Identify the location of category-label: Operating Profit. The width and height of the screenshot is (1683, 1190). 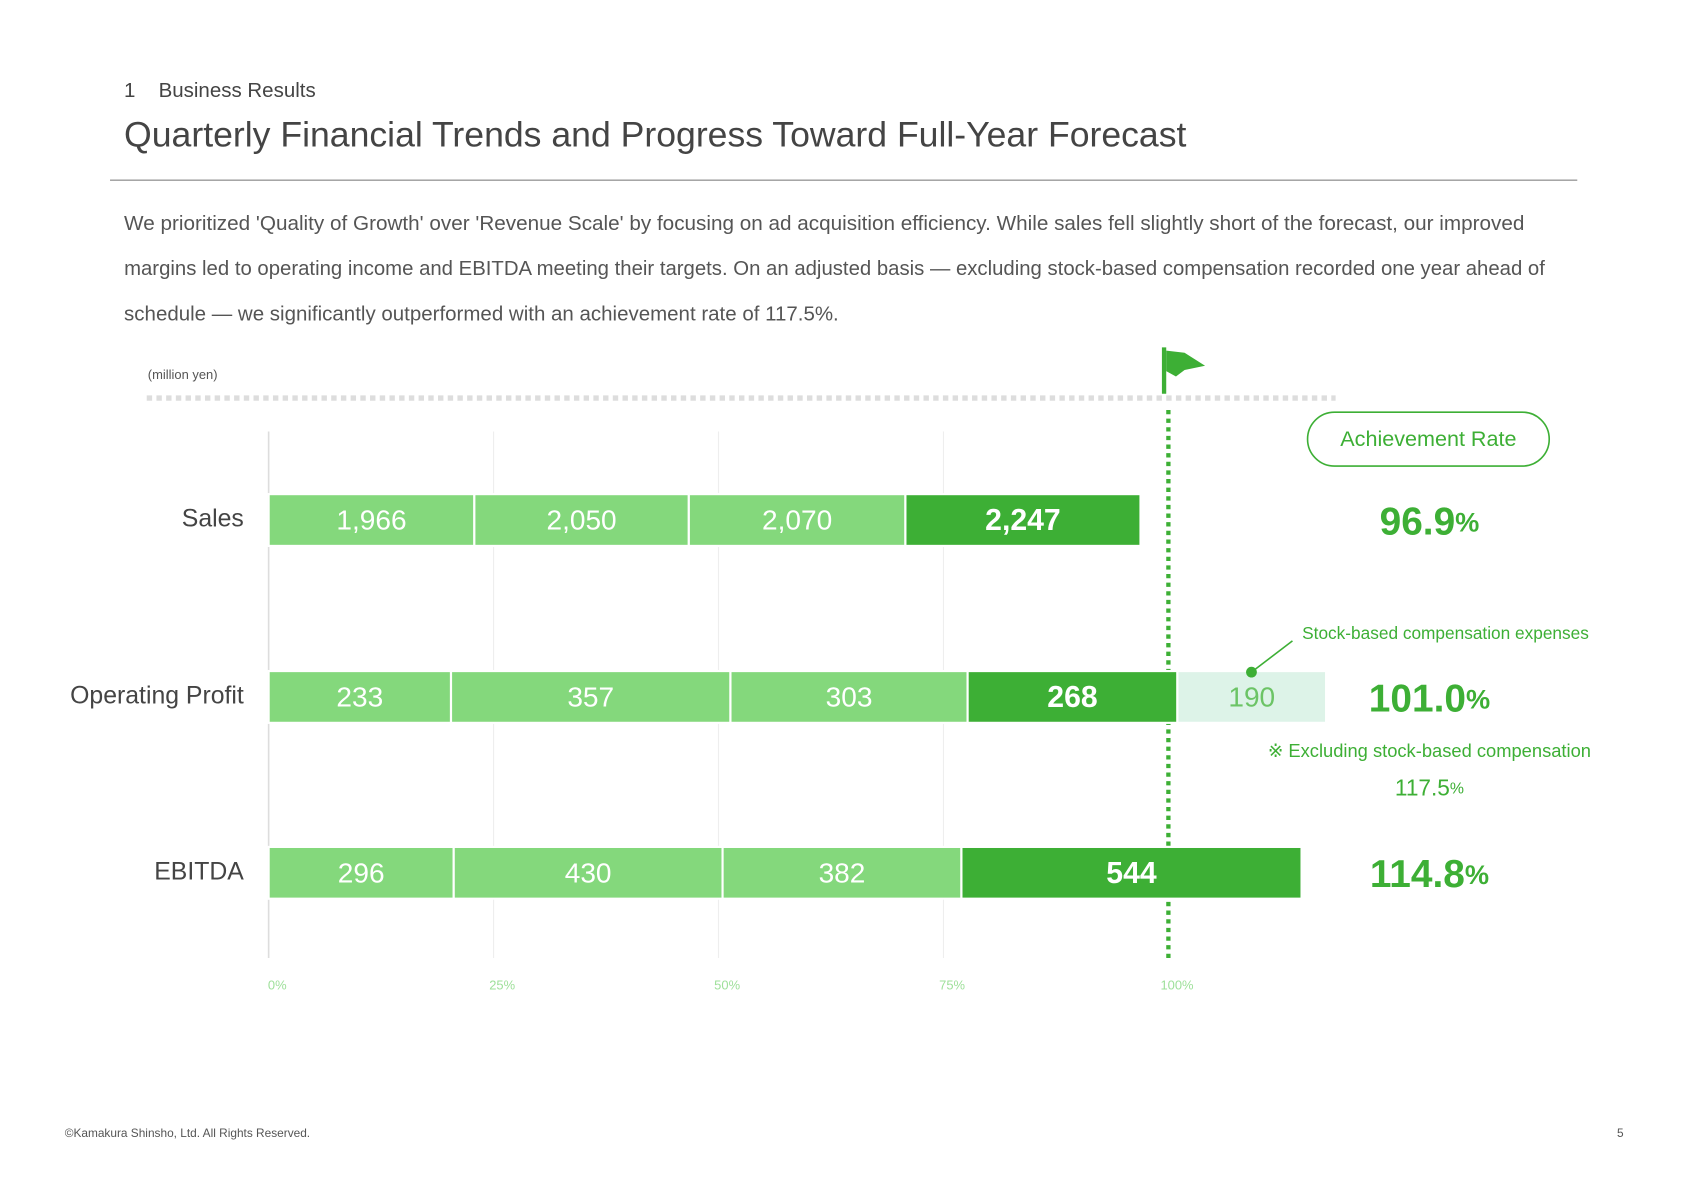
(157, 695).